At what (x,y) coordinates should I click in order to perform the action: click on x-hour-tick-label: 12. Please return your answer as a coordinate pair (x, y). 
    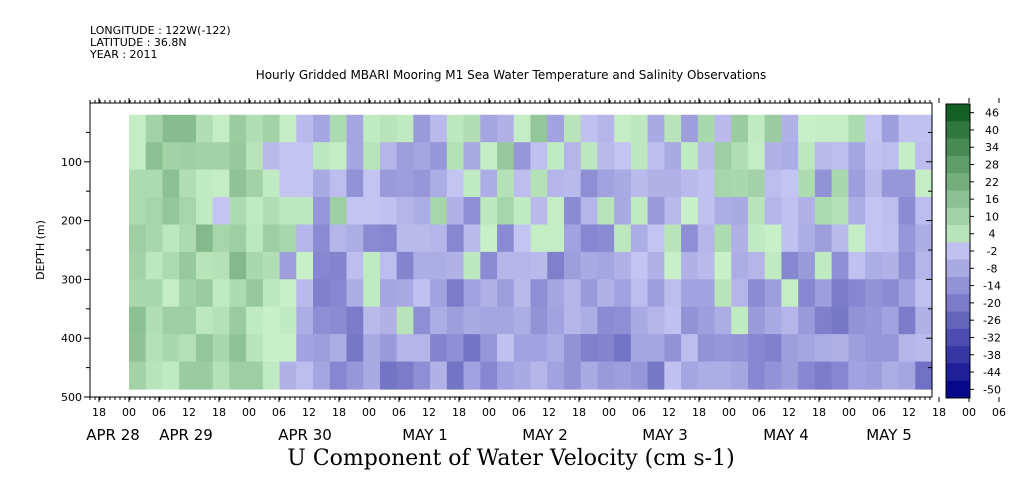
    Looking at the image, I should click on (549, 412).